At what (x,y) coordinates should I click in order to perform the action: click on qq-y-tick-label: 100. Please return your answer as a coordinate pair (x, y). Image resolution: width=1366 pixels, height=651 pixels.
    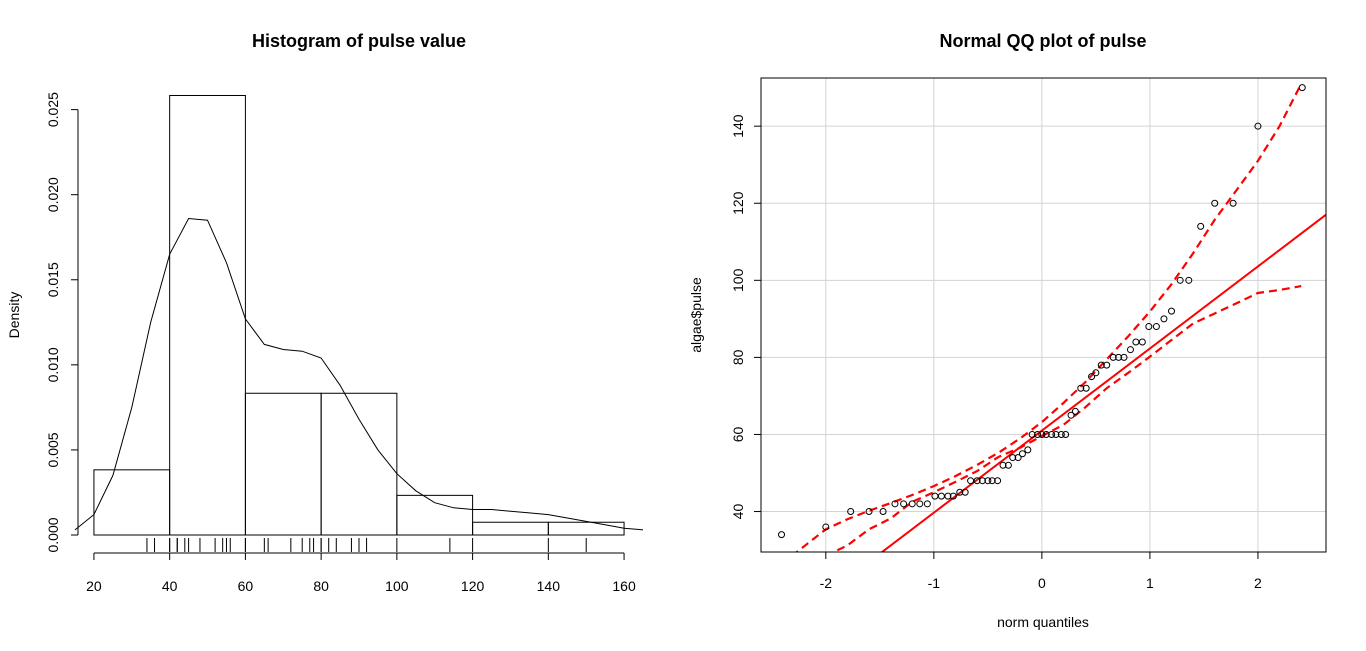
    Looking at the image, I should click on (738, 280).